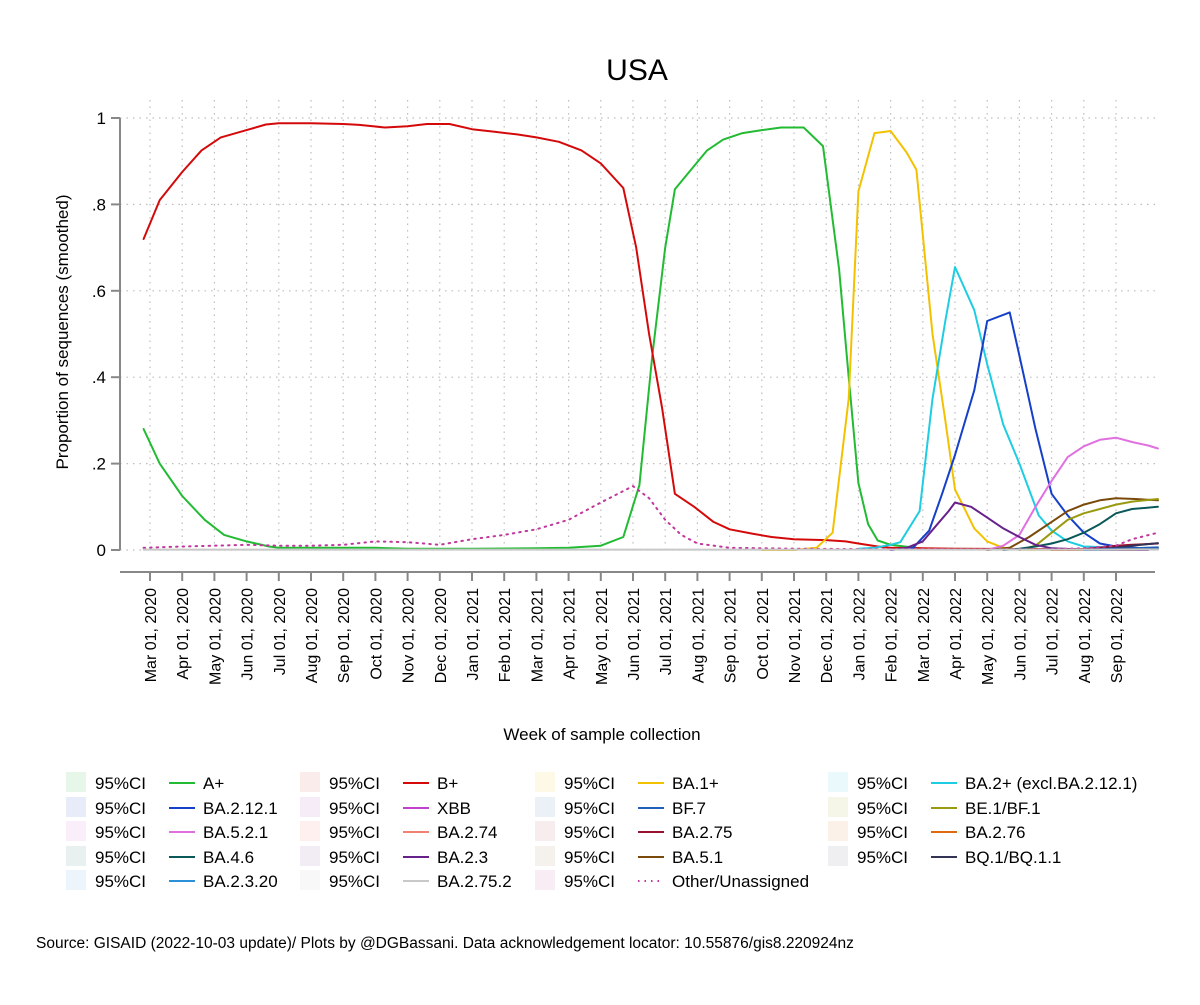 Image resolution: width=1200 pixels, height=1005 pixels. Describe the element at coordinates (1003, 408) in the screenshot. I see `series-line-ba-2-excl-ba-2-12-1-` at that location.